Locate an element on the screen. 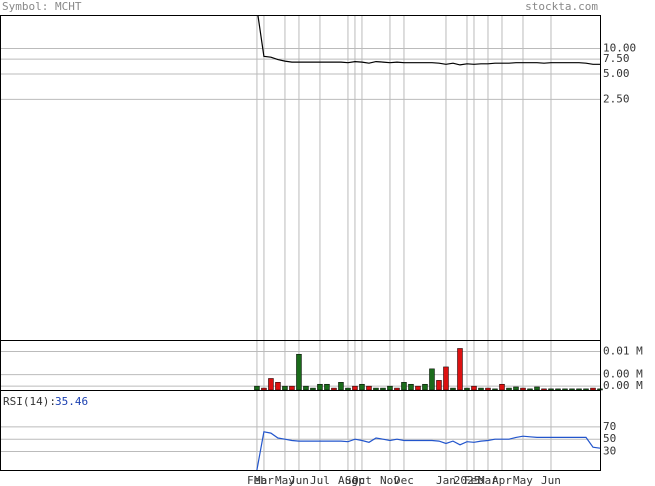  x-tick-label: 2025 is located at coordinates (467, 480).